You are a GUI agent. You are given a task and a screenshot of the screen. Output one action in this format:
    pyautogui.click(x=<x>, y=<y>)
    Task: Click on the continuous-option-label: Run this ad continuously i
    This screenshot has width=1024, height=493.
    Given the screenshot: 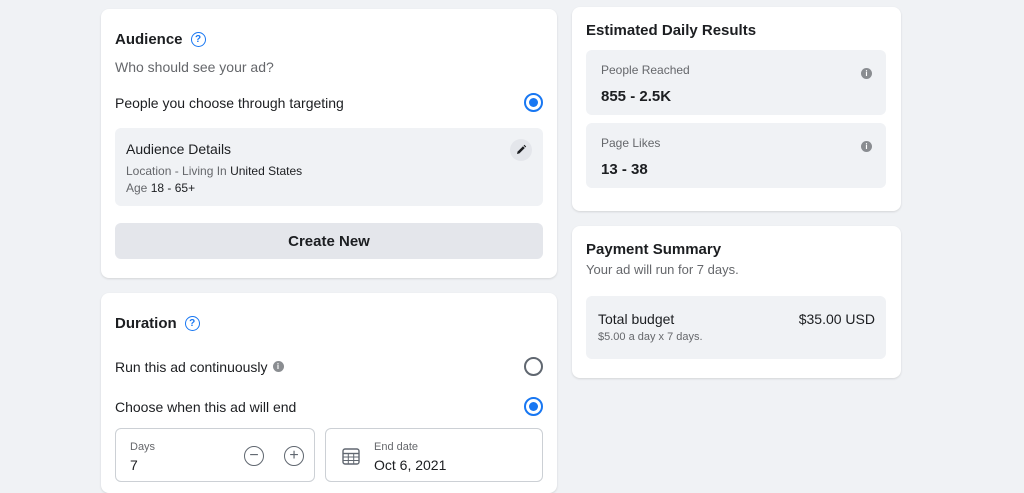 What is the action you would take?
    pyautogui.click(x=199, y=367)
    